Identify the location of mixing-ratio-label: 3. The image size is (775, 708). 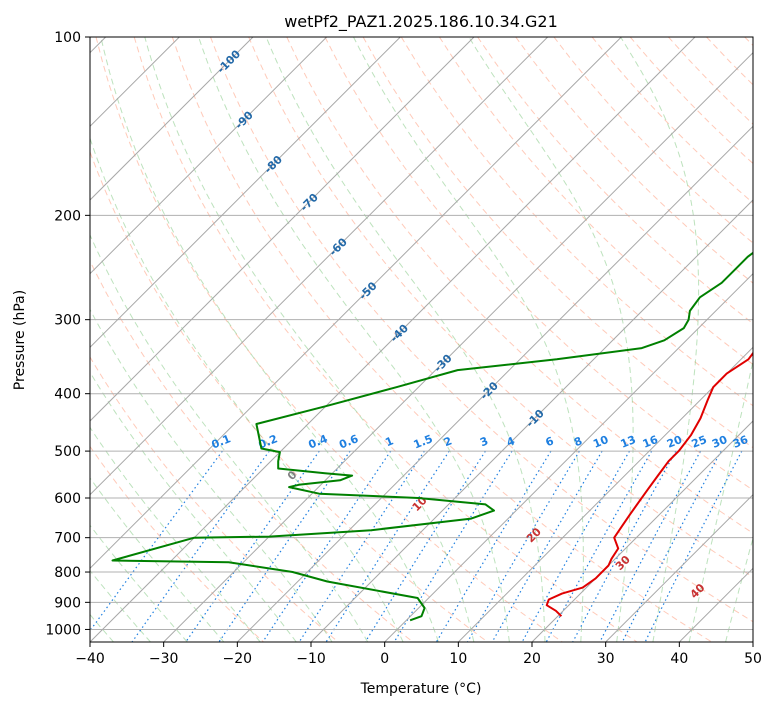
(484, 441).